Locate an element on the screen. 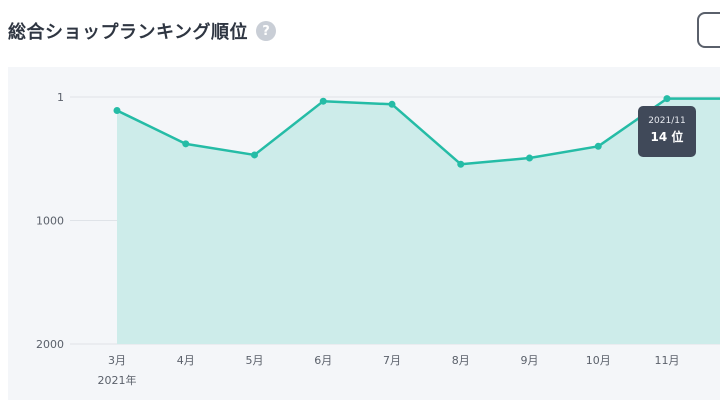  page-title: 総合ショップランキング順位 is located at coordinates (128, 32).